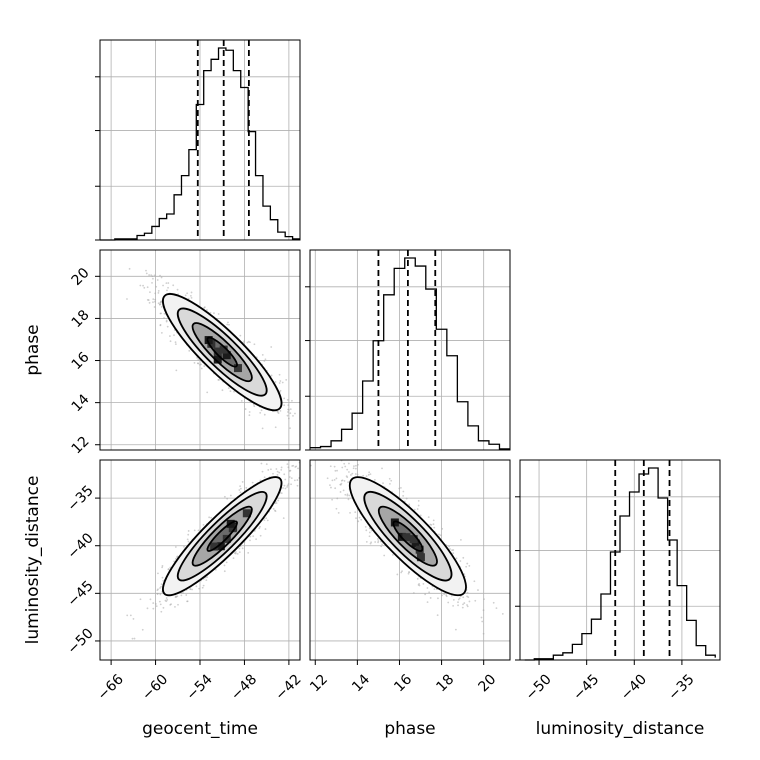 This screenshot has height=760, width=760. I want to click on y-tick-label-phase: 18, so click(81, 319).